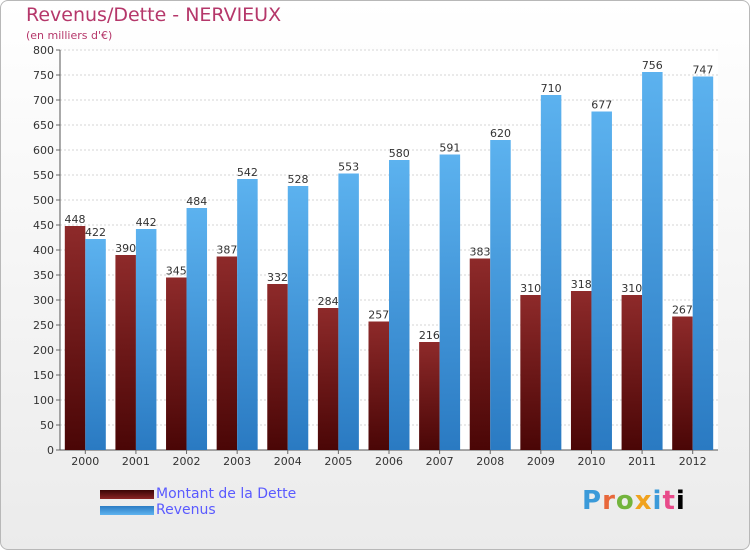 This screenshot has width=750, height=550. What do you see at coordinates (429, 335) in the screenshot?
I see `data-label-dette: 216` at bounding box center [429, 335].